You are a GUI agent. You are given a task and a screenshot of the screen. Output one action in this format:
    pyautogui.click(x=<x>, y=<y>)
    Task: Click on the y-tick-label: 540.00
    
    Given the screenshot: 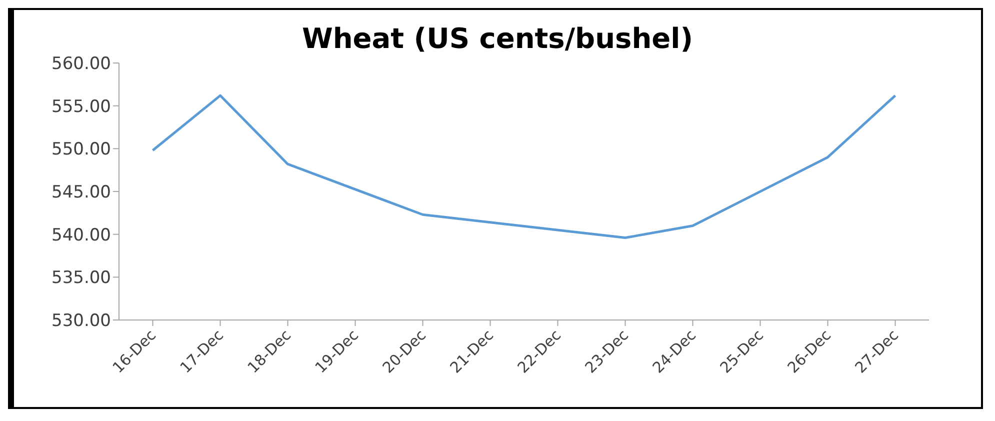 What is the action you would take?
    pyautogui.click(x=81, y=235)
    